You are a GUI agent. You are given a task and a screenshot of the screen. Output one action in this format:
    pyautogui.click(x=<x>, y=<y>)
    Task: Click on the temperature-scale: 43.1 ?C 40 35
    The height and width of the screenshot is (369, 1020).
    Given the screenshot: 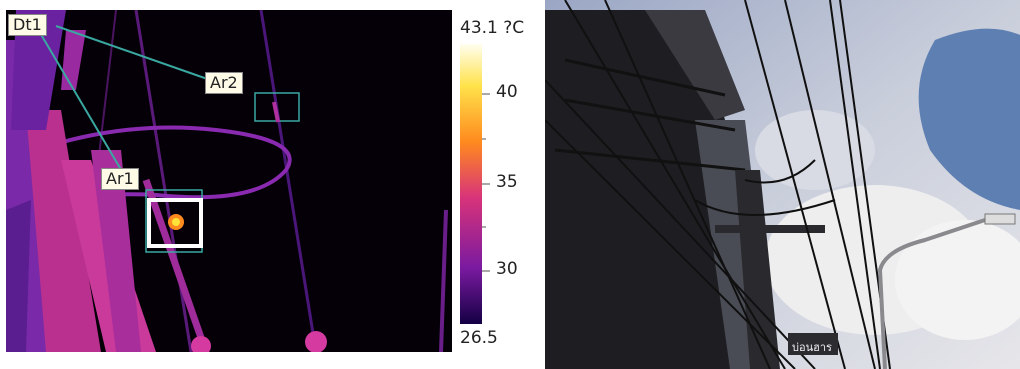 What is the action you would take?
    pyautogui.click(x=498, y=181)
    